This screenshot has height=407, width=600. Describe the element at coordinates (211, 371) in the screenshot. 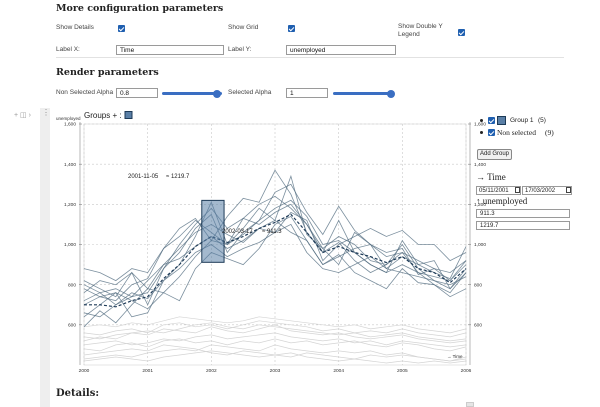

I see `x-tick-label: 2002` at that location.